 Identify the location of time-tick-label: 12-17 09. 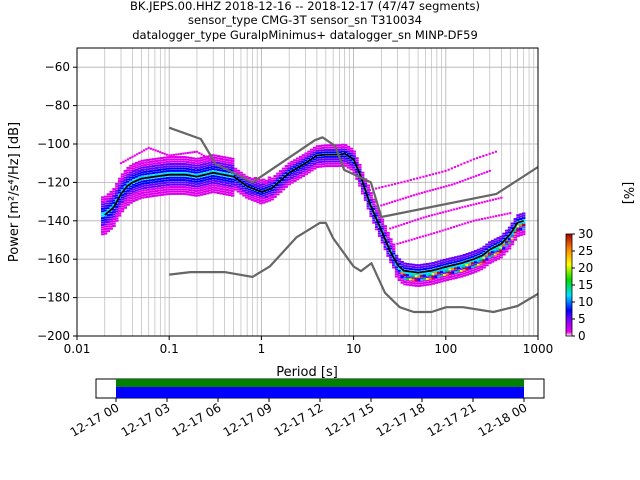
(248, 419).